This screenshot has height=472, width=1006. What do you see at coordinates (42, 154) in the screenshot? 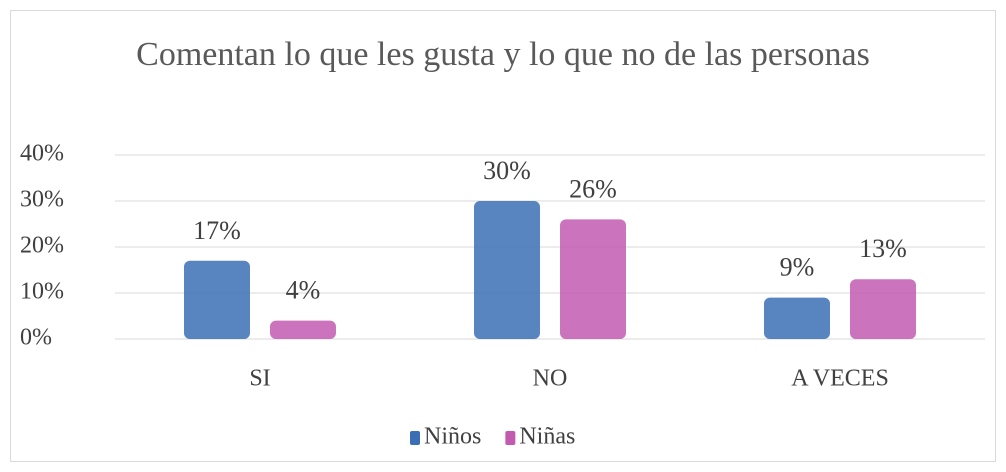
I see `y-tick-label: 40%` at bounding box center [42, 154].